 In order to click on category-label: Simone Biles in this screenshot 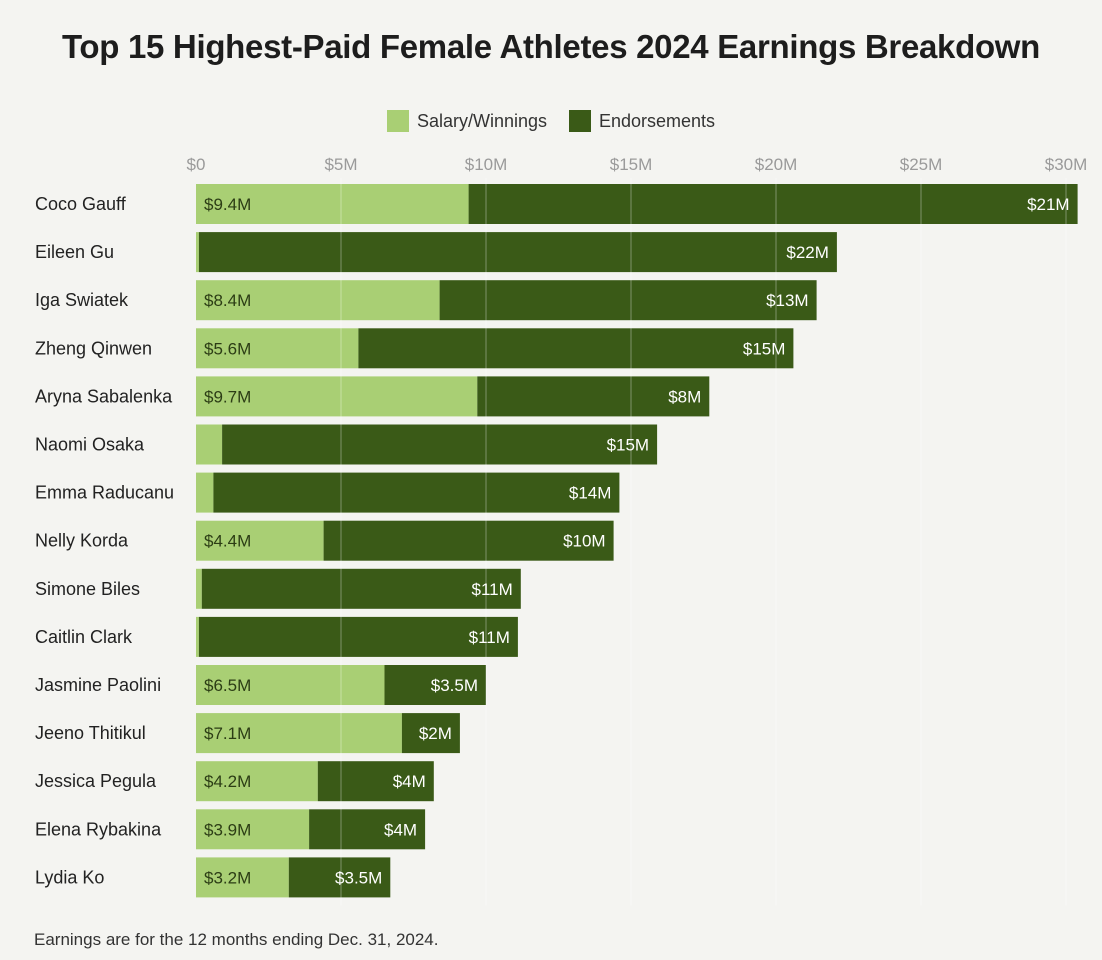, I will do `click(87, 589)`.